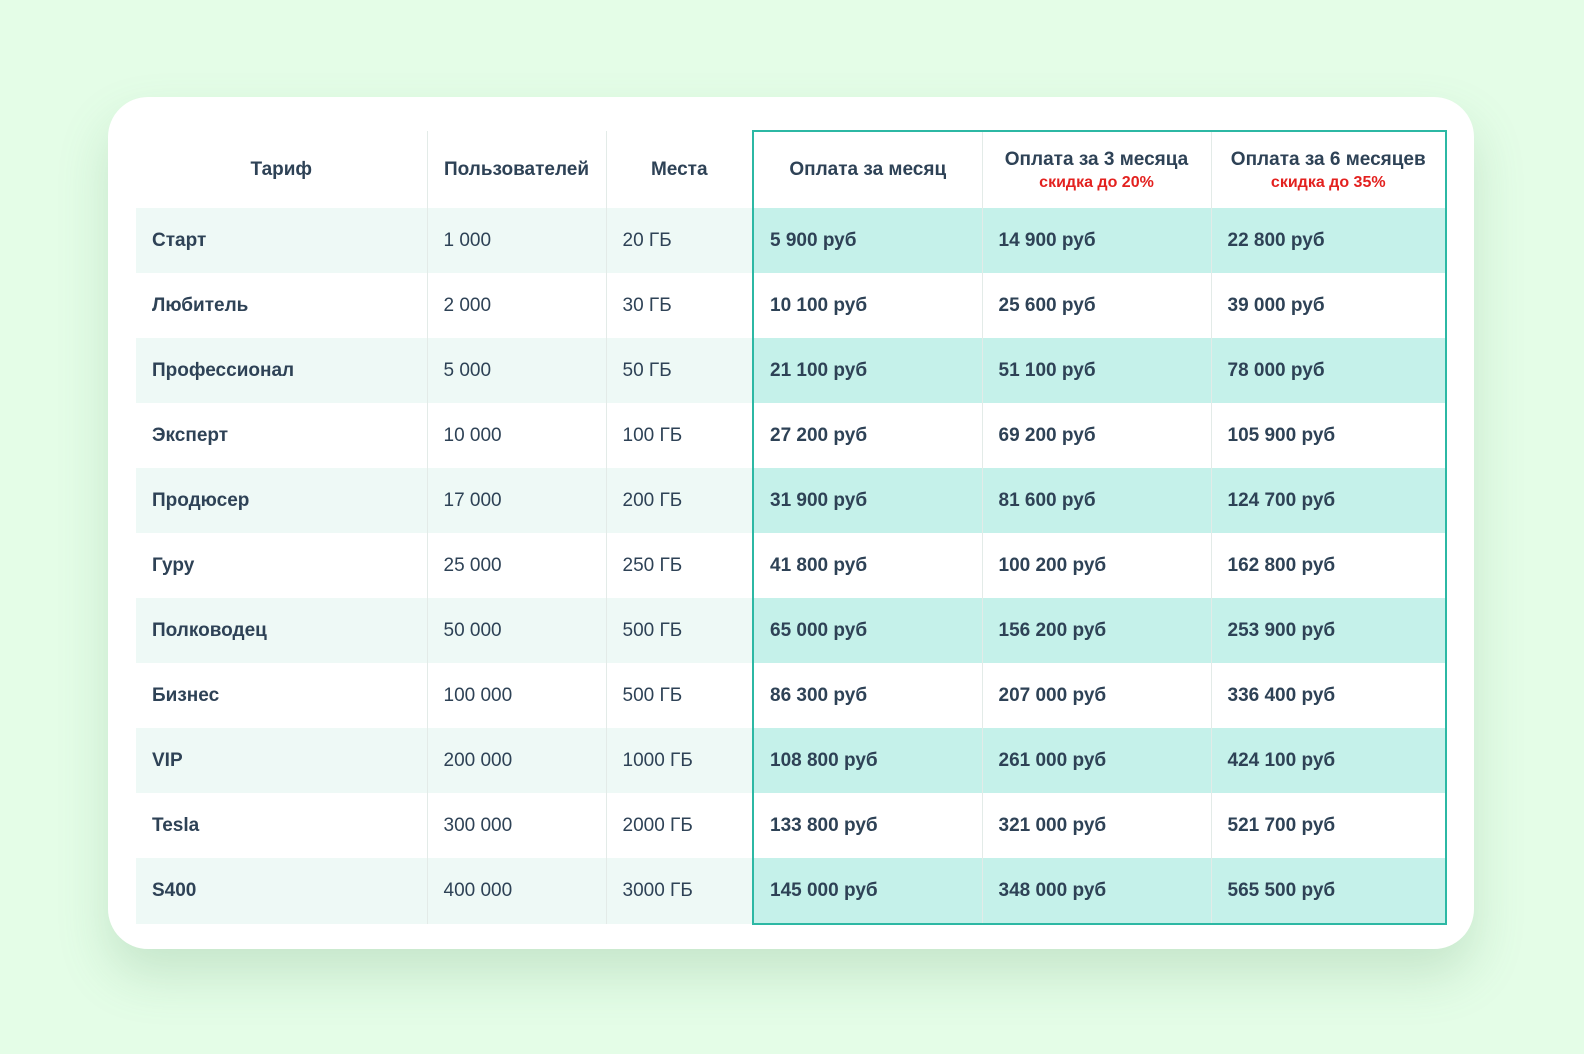  What do you see at coordinates (1328, 565) in the screenshot?
I see `cell-price-six-months: 162 800 руб` at bounding box center [1328, 565].